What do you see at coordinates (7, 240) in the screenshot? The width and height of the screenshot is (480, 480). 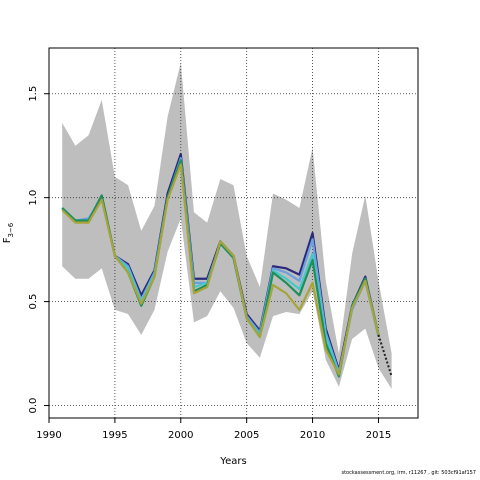 I see `y-axis-title-main: F` at bounding box center [7, 240].